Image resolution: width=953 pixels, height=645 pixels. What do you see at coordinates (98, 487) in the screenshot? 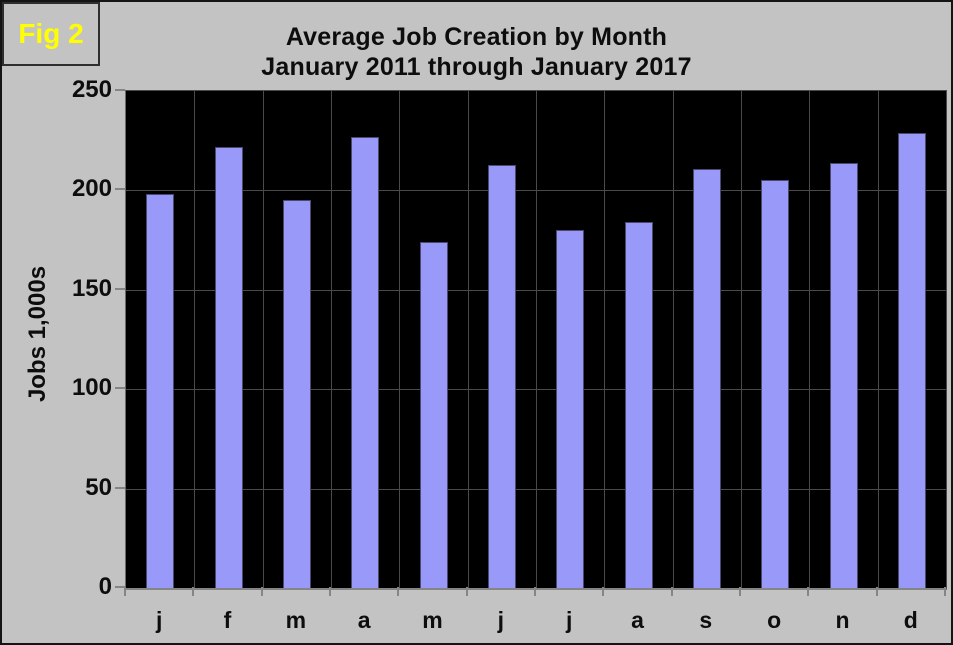
I see `y-tick-label: 50` at bounding box center [98, 487].